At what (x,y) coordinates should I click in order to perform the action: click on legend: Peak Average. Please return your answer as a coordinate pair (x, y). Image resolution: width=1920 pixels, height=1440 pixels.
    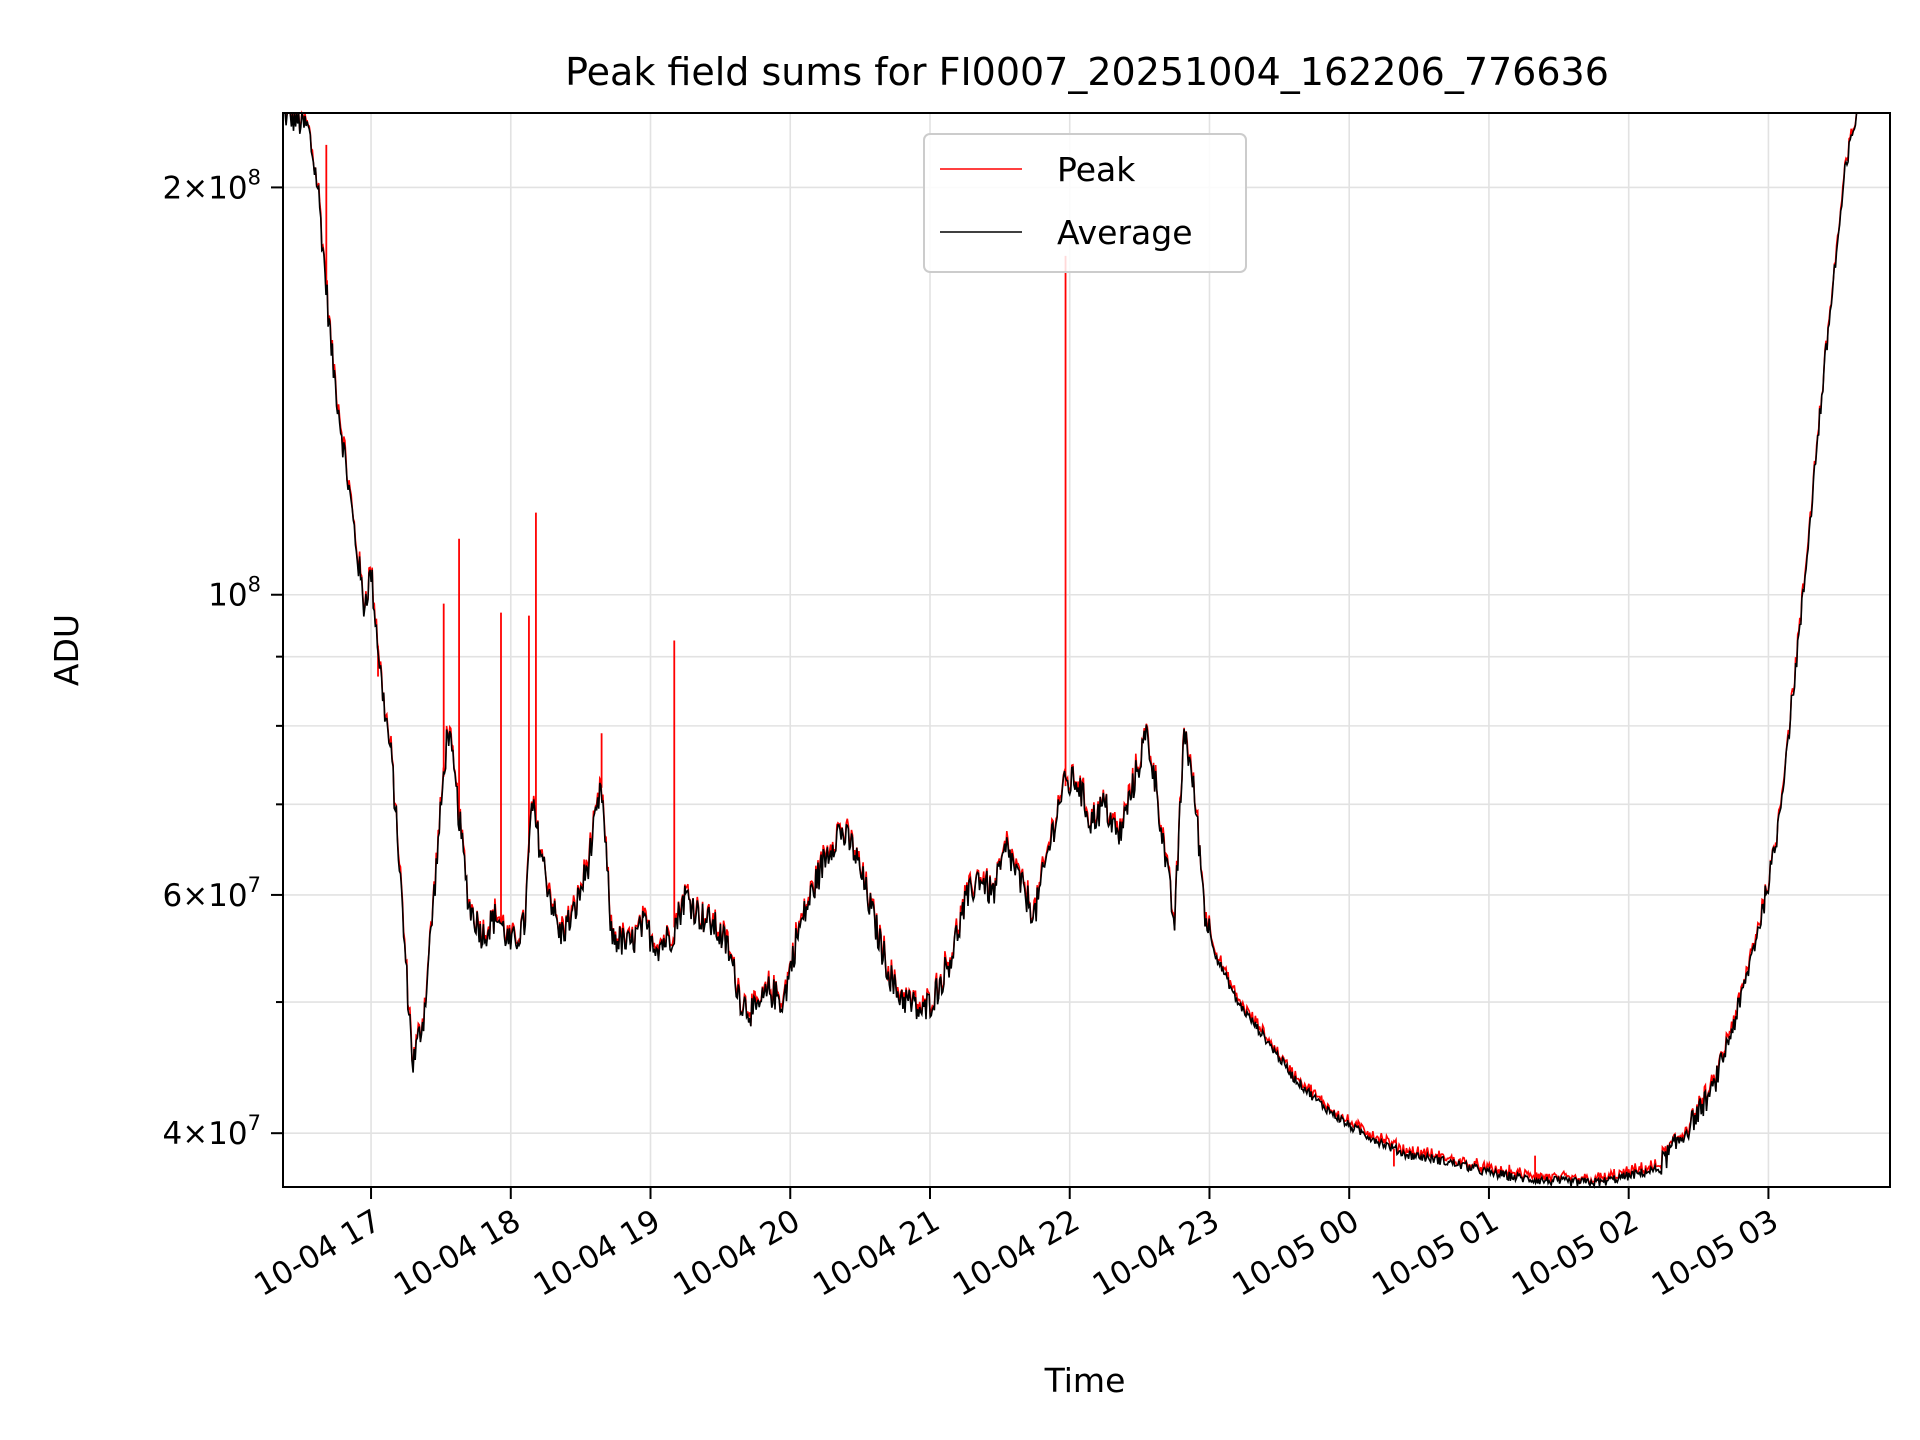
    Looking at the image, I should click on (1085, 203).